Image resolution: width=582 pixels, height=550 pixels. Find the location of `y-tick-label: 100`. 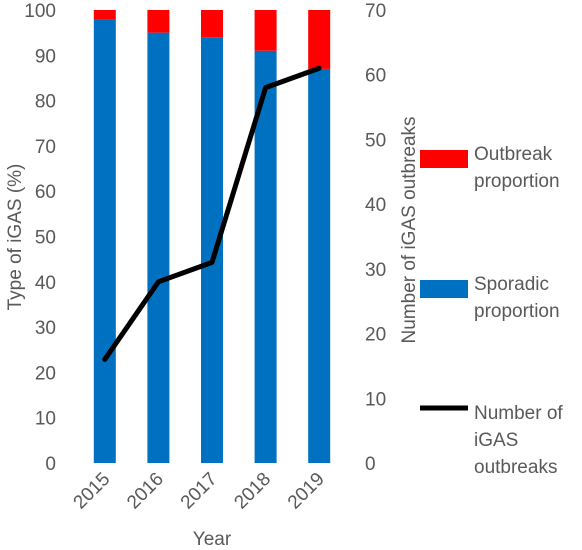

y-tick-label: 100 is located at coordinates (40, 11).